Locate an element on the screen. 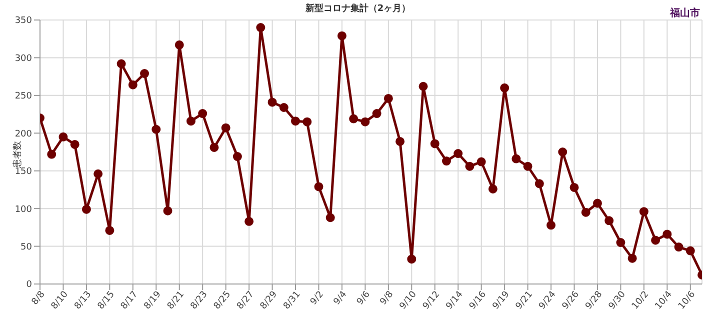 Image resolution: width=720 pixels, height=321 pixels. y-tick-label: 50 is located at coordinates (26, 247).